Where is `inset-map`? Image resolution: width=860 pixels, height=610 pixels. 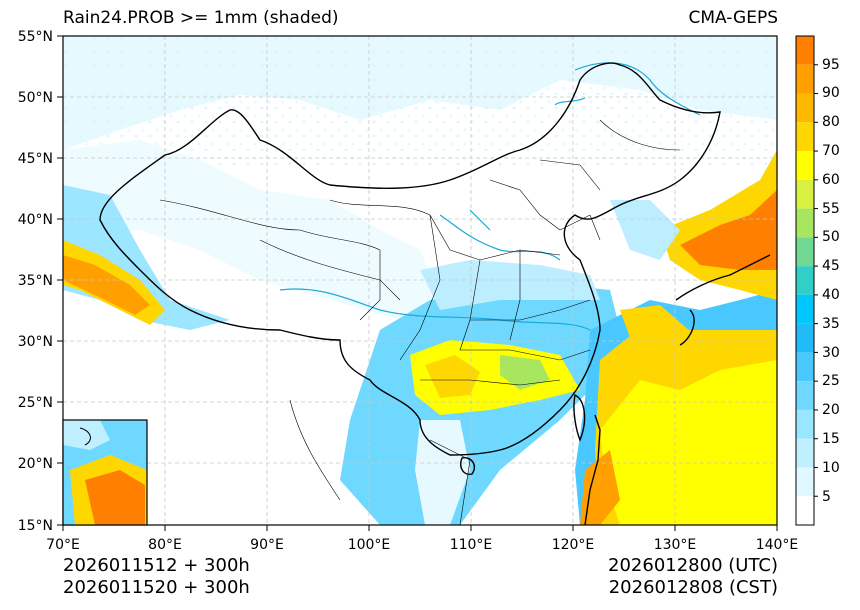 inset-map is located at coordinates (105, 472).